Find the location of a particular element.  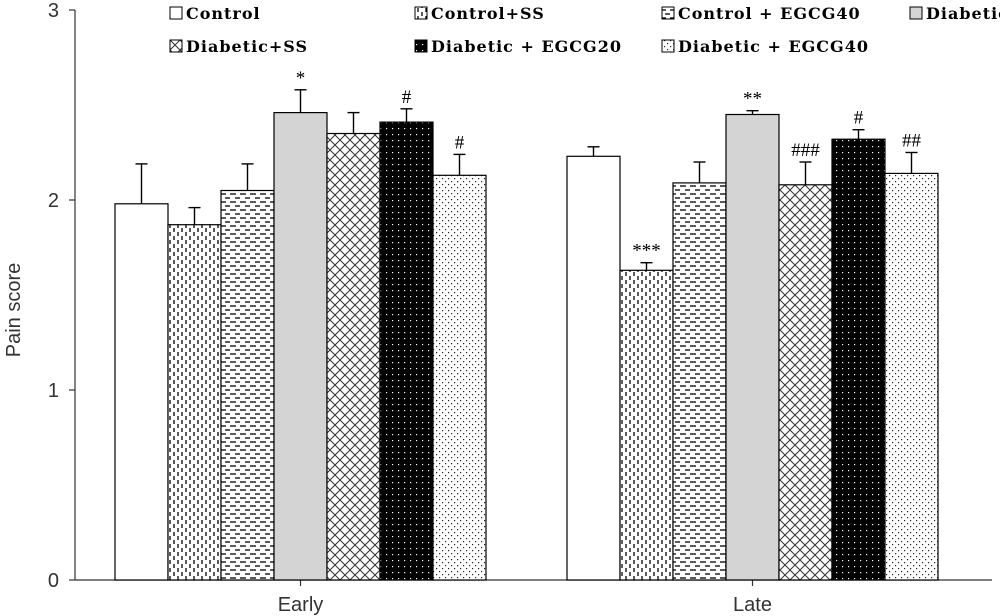

legend-label: Control + EGCG40 is located at coordinates (769, 13).